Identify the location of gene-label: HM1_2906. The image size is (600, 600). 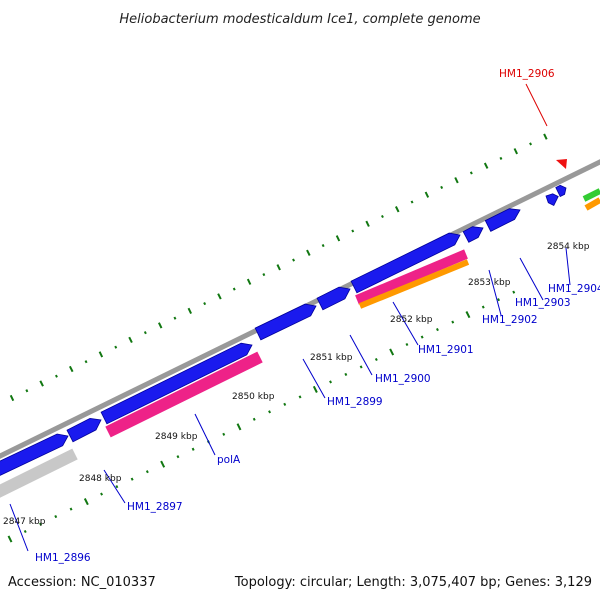
(527, 74).